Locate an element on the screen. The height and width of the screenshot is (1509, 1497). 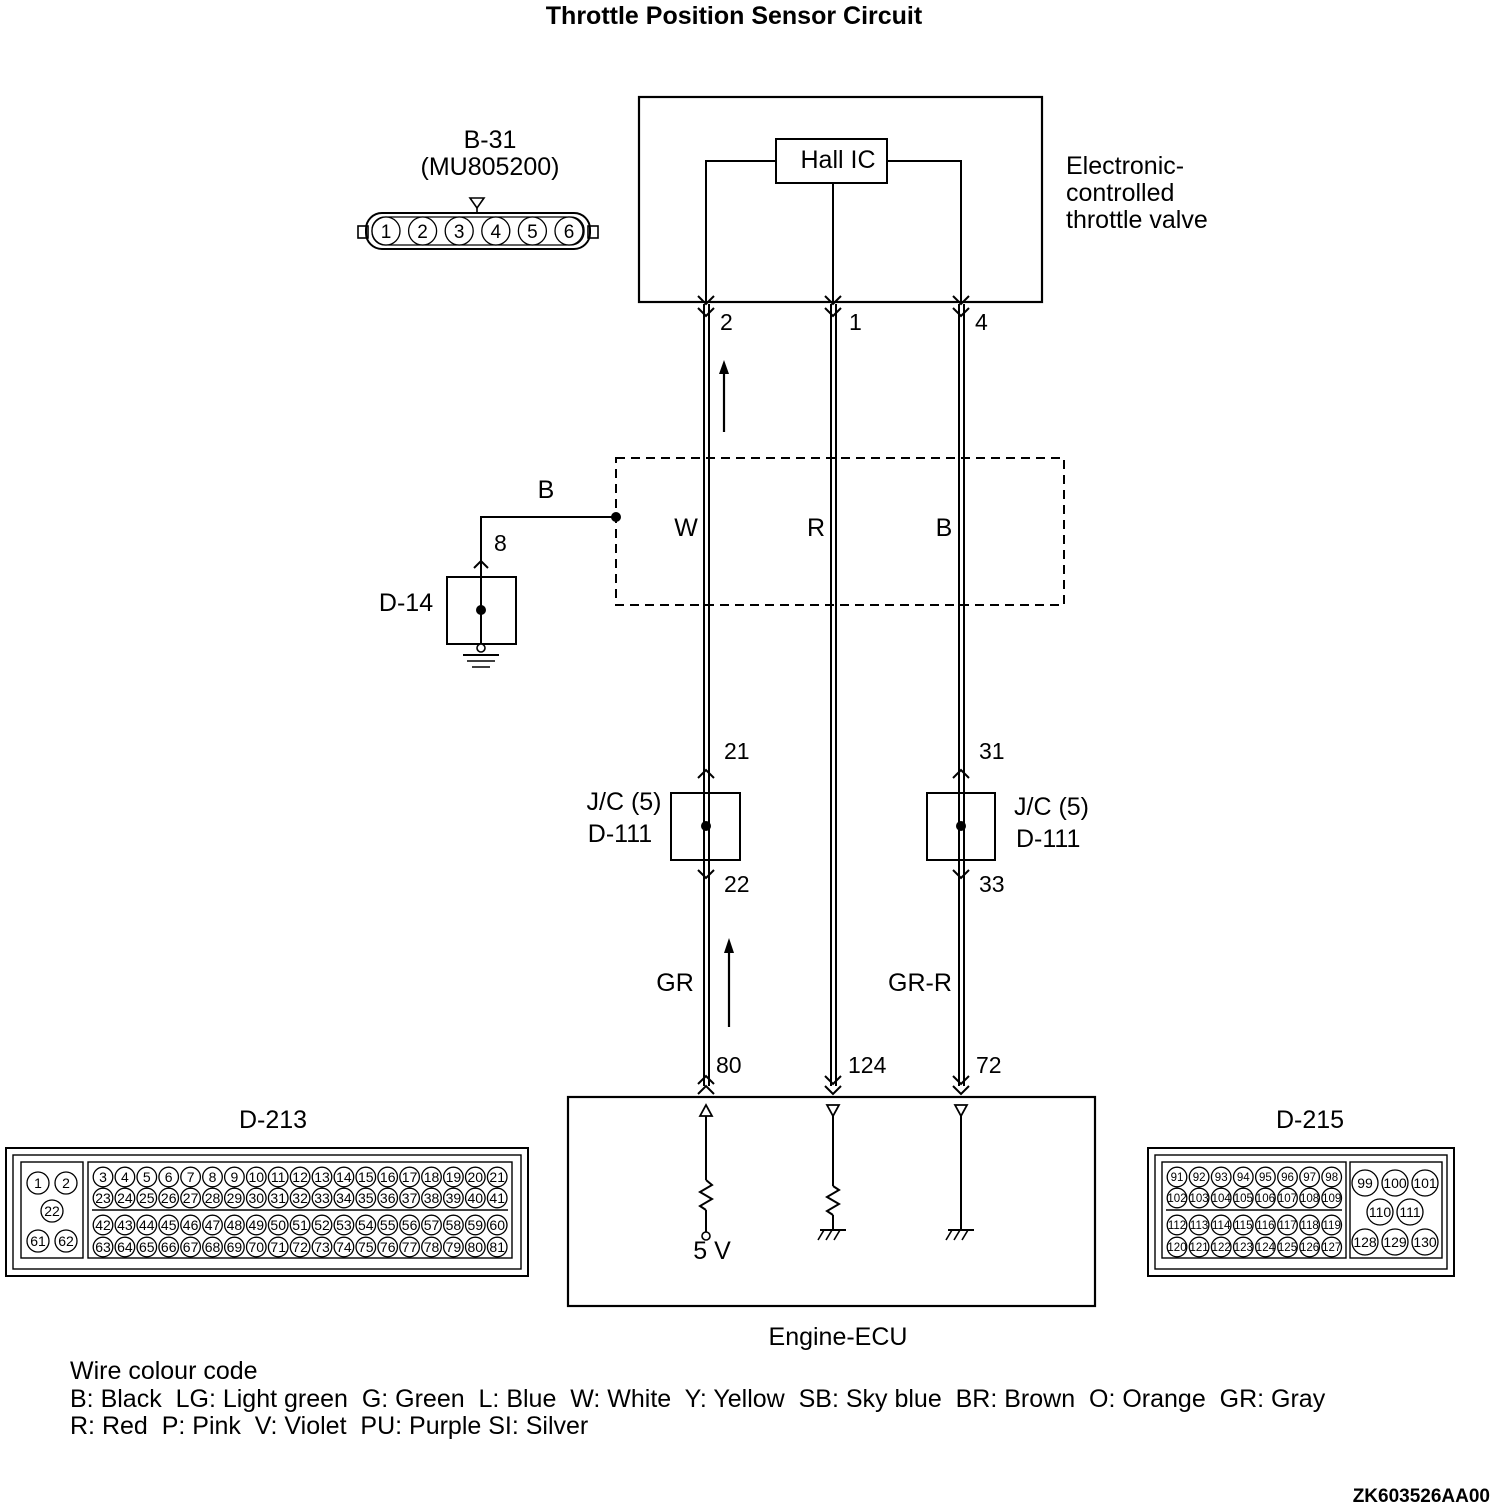
d213-pin: 36 is located at coordinates (388, 1198).